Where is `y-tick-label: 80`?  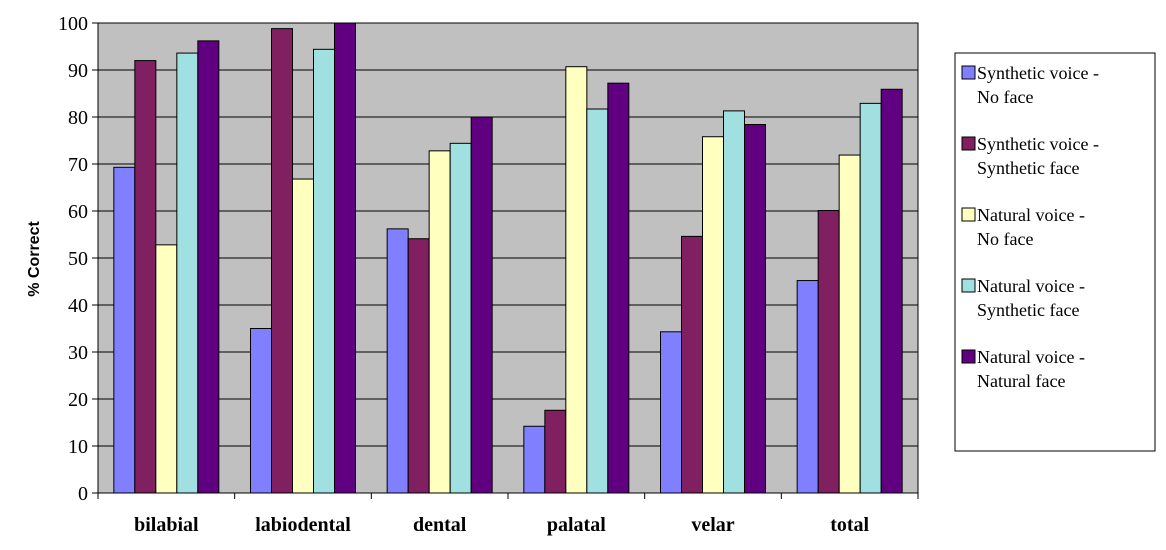
y-tick-label: 80 is located at coordinates (78, 118).